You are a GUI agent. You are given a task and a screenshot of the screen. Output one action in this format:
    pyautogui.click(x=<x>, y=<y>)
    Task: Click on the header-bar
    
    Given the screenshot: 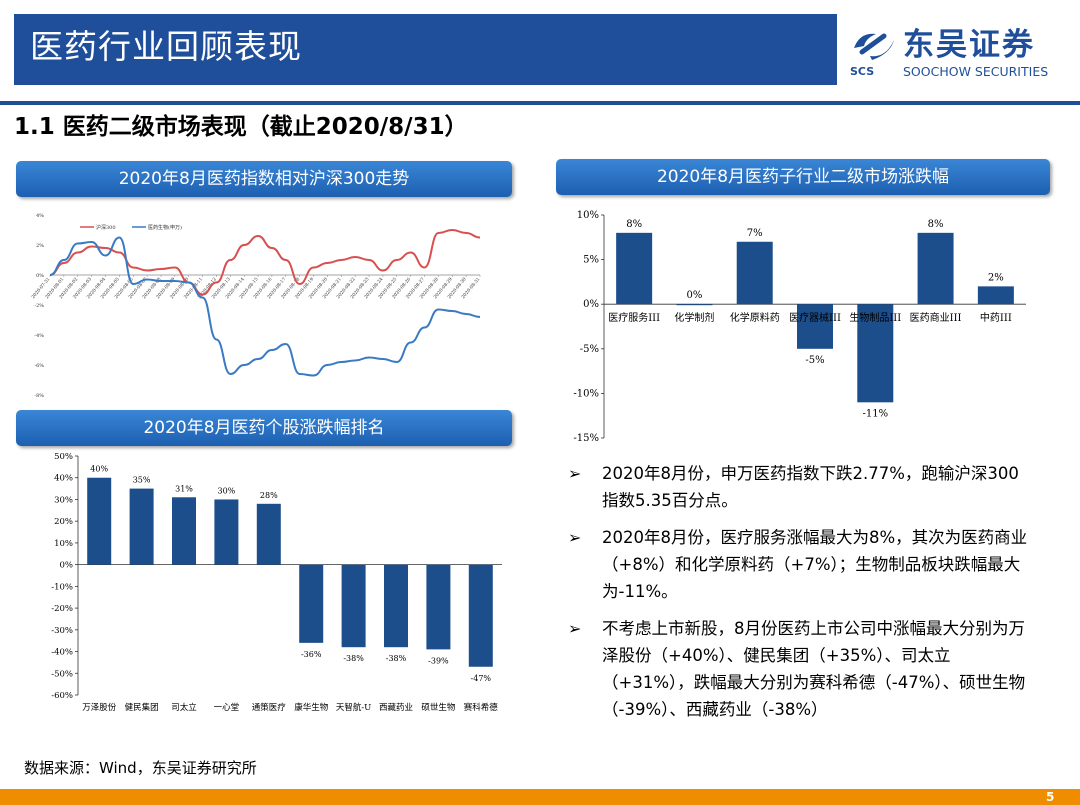 What is the action you would take?
    pyautogui.click(x=425, y=49)
    